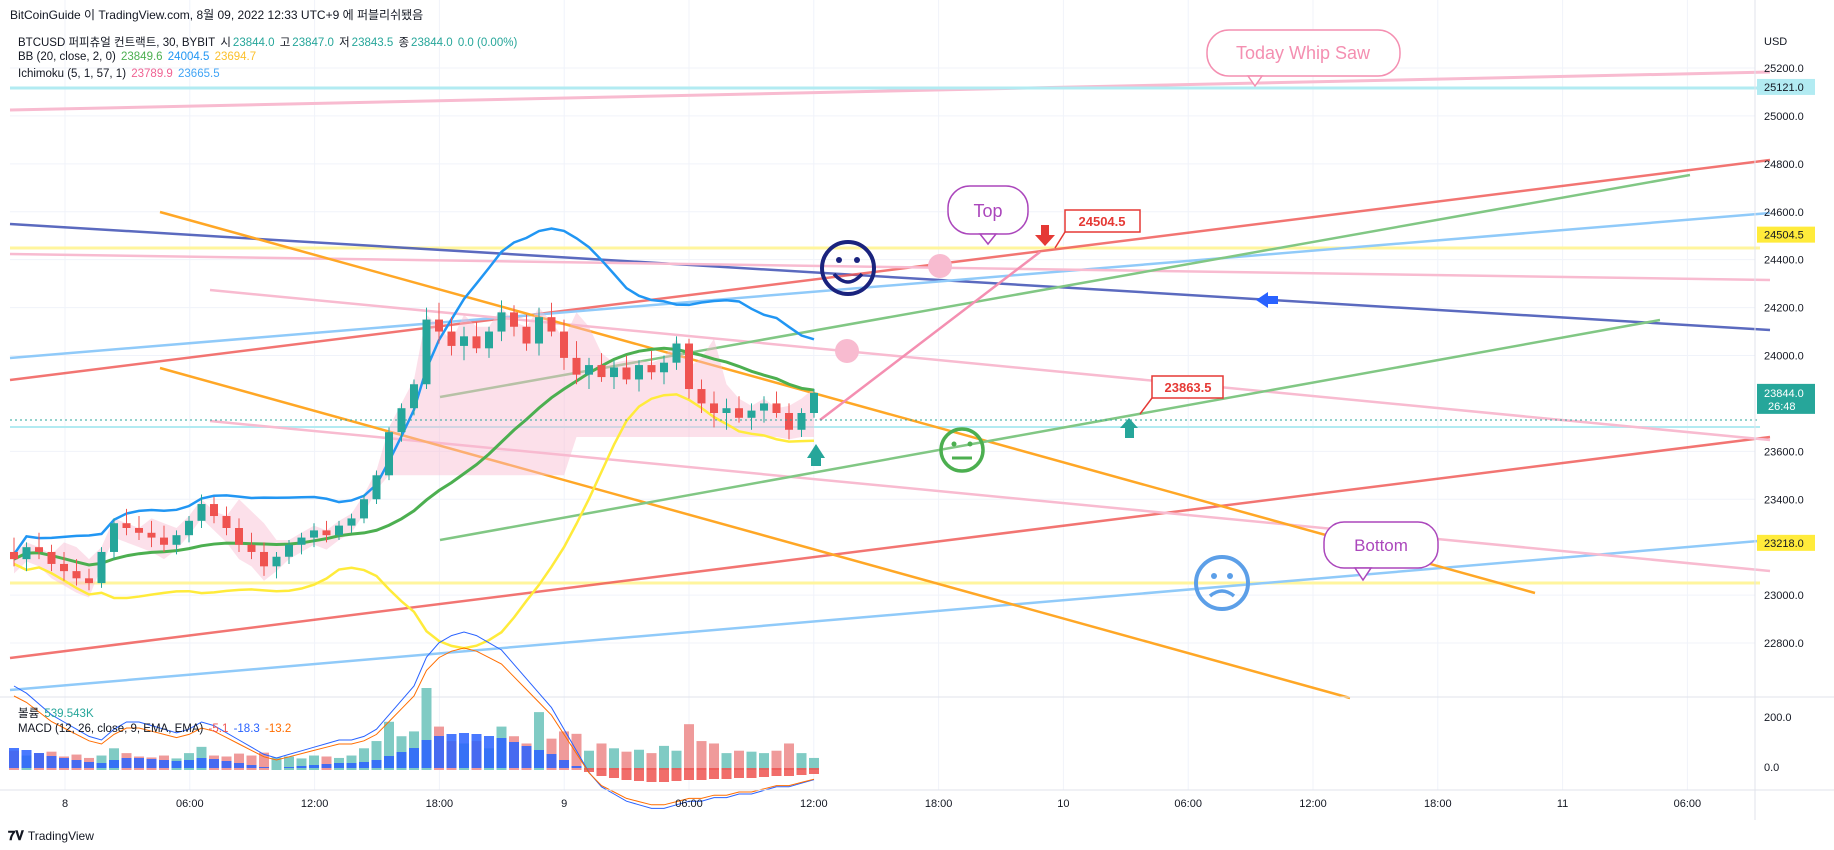  What do you see at coordinates (120, 74) in the screenshot?
I see `ichimoku-legend: Ichimoku (5, 1, 57, 1) 23789.9 23665.5` at bounding box center [120, 74].